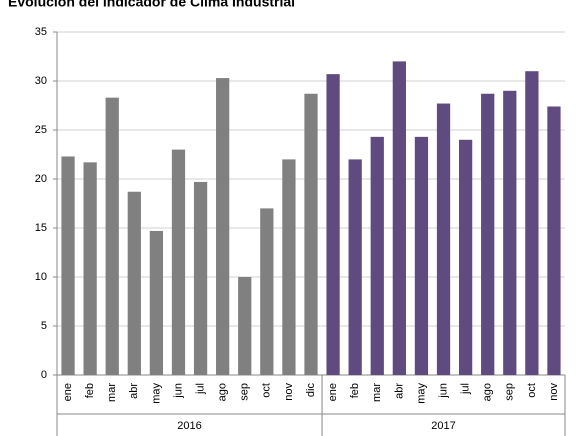 The width and height of the screenshot is (579, 436). Describe the element at coordinates (41, 228) in the screenshot. I see `y-tick-label: 15` at that location.